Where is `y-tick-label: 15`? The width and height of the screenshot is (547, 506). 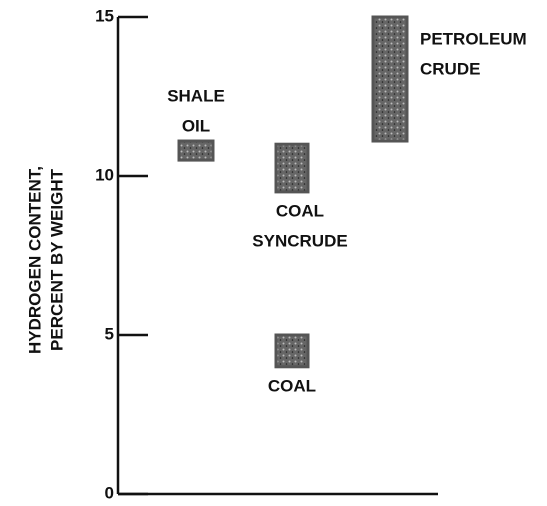 y-tick-label: 15 is located at coordinates (104, 15).